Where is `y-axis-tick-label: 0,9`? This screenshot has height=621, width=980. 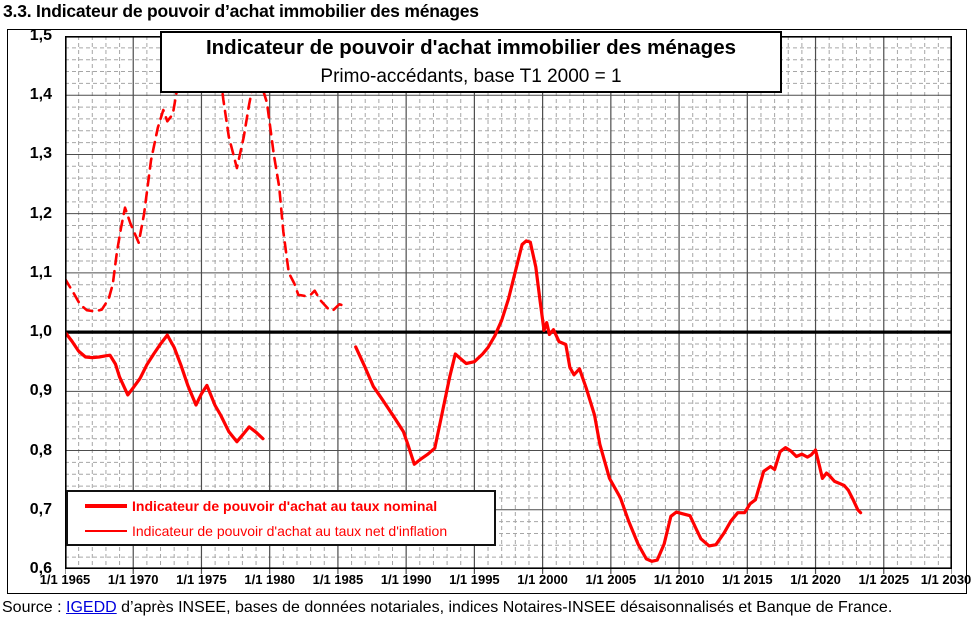 y-axis-tick-label: 0,9 is located at coordinates (40, 391).